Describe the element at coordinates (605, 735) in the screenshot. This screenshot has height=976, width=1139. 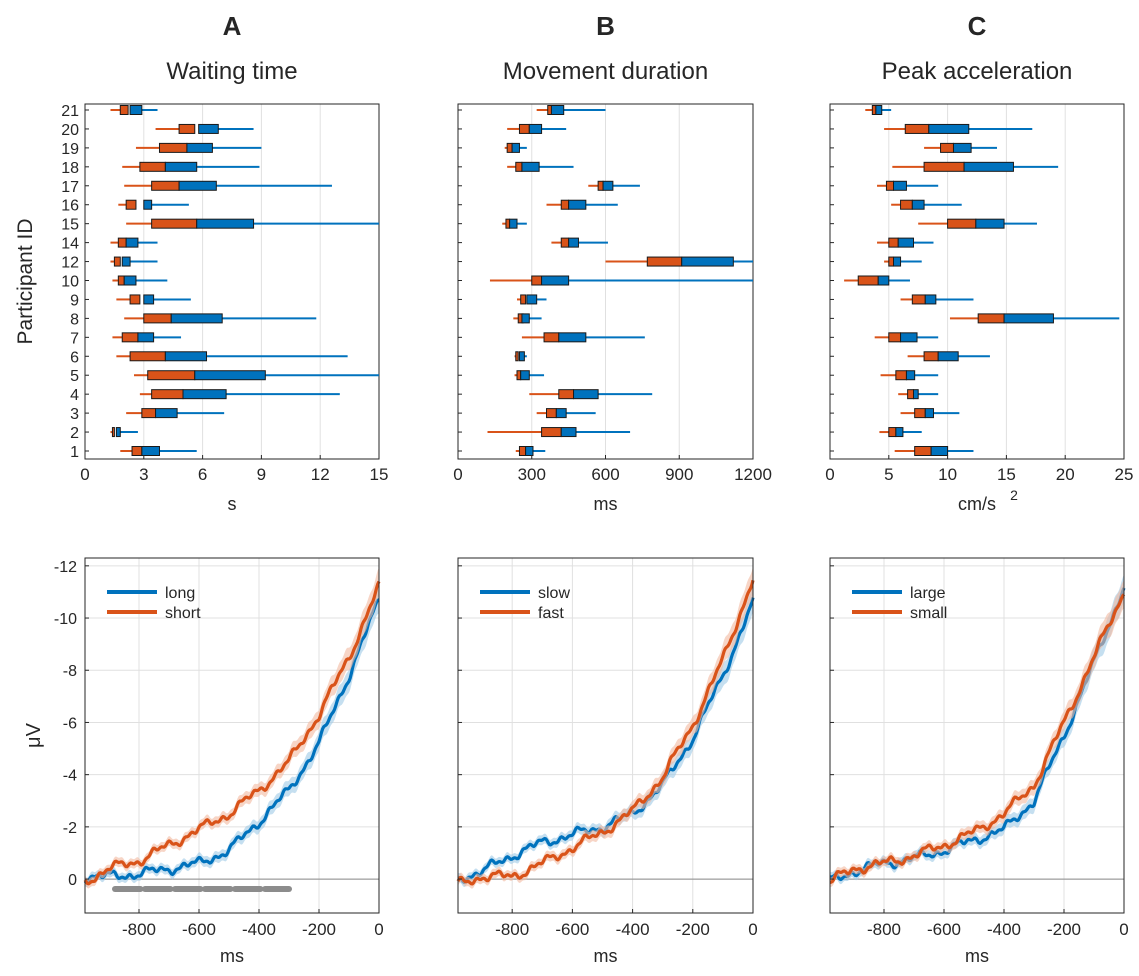
I see `confidence-band-slow` at that location.